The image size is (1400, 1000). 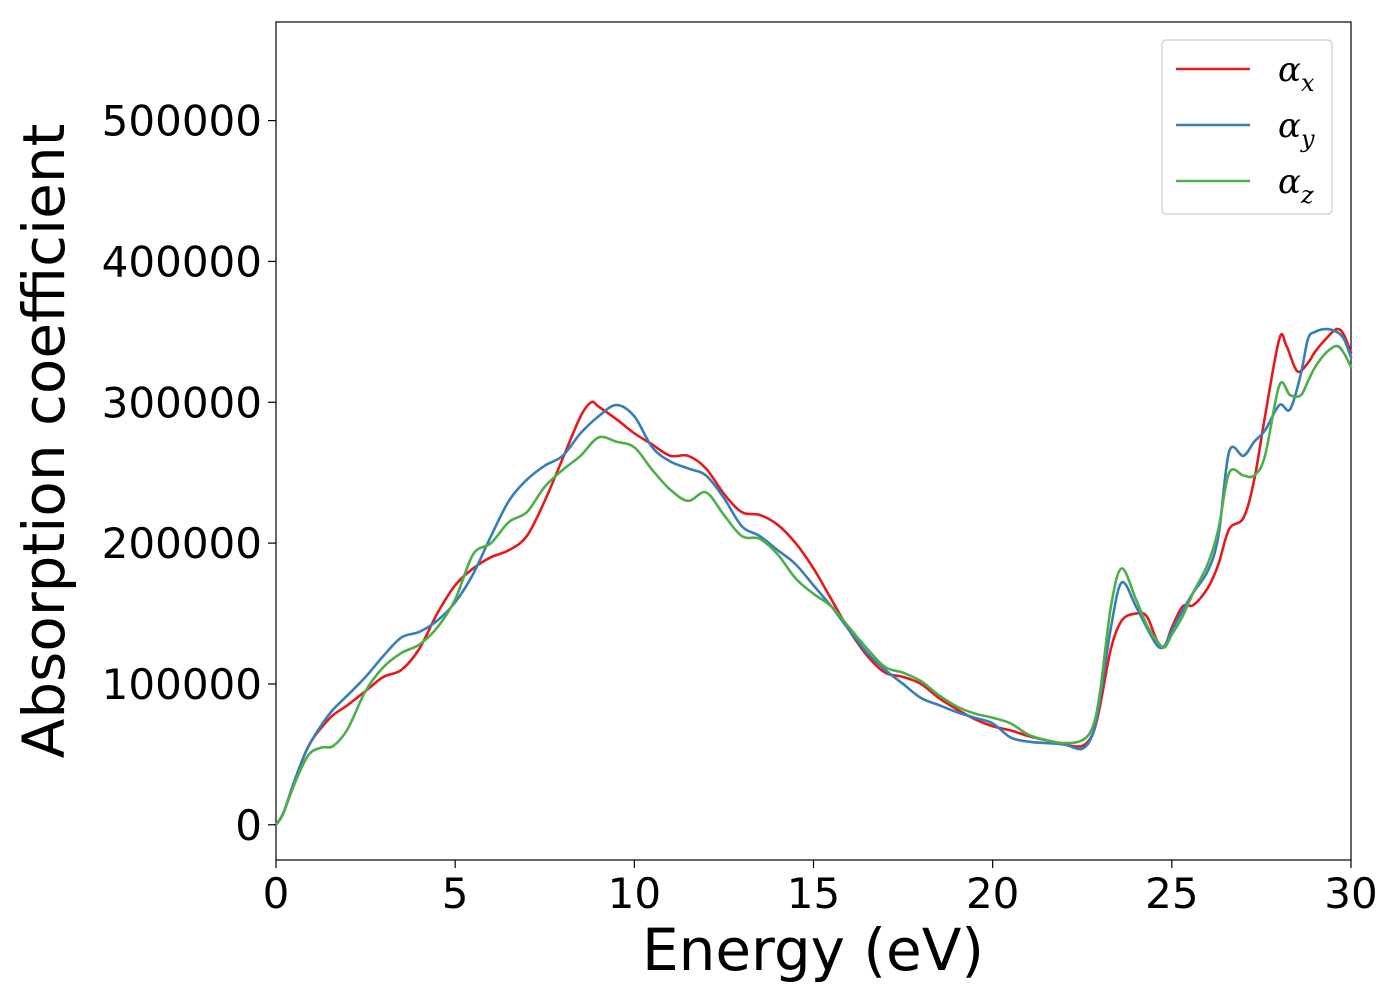 I want to click on y-tick-label: 300000, so click(x=182, y=402).